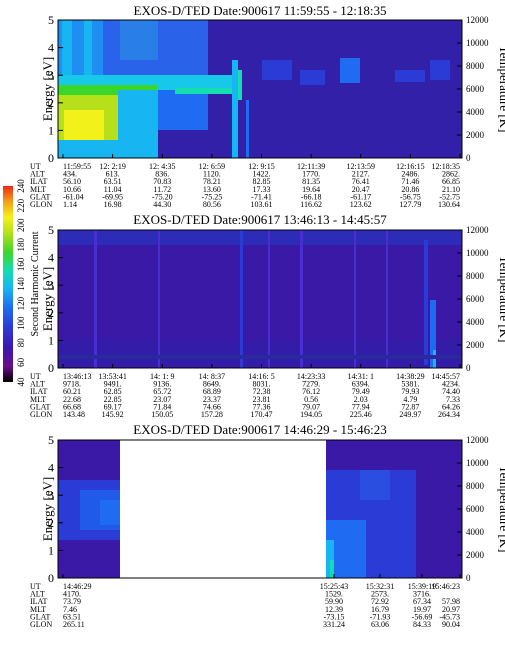 The height and width of the screenshot is (649, 505). I want to click on orbit-row-label: GLON, so click(41, 414).